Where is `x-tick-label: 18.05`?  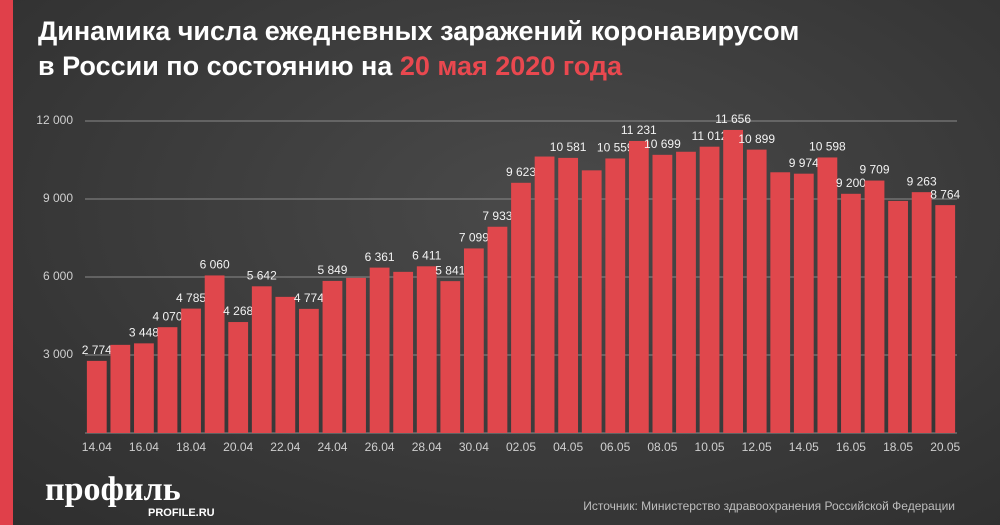 x-tick-label: 18.05 is located at coordinates (898, 447).